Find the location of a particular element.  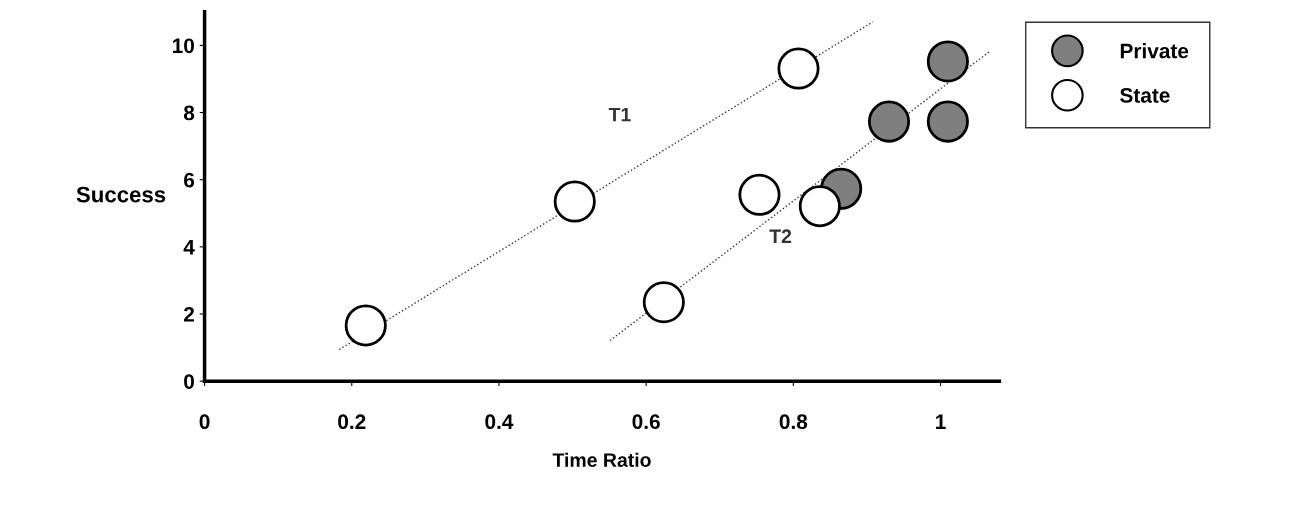

y-tick-label: 4 is located at coordinates (189, 247).